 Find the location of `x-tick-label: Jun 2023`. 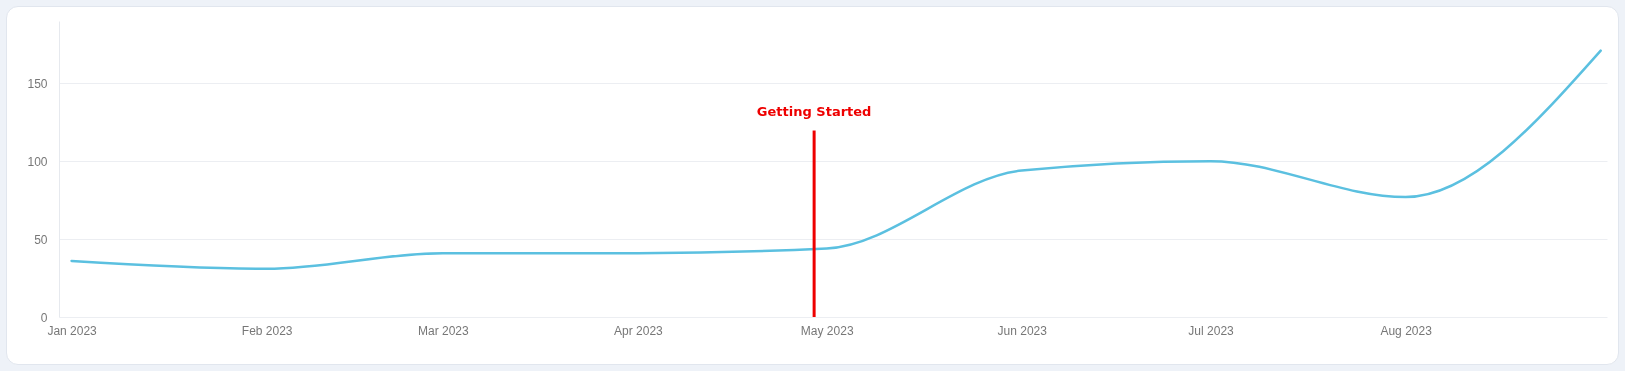

x-tick-label: Jun 2023 is located at coordinates (1022, 330).